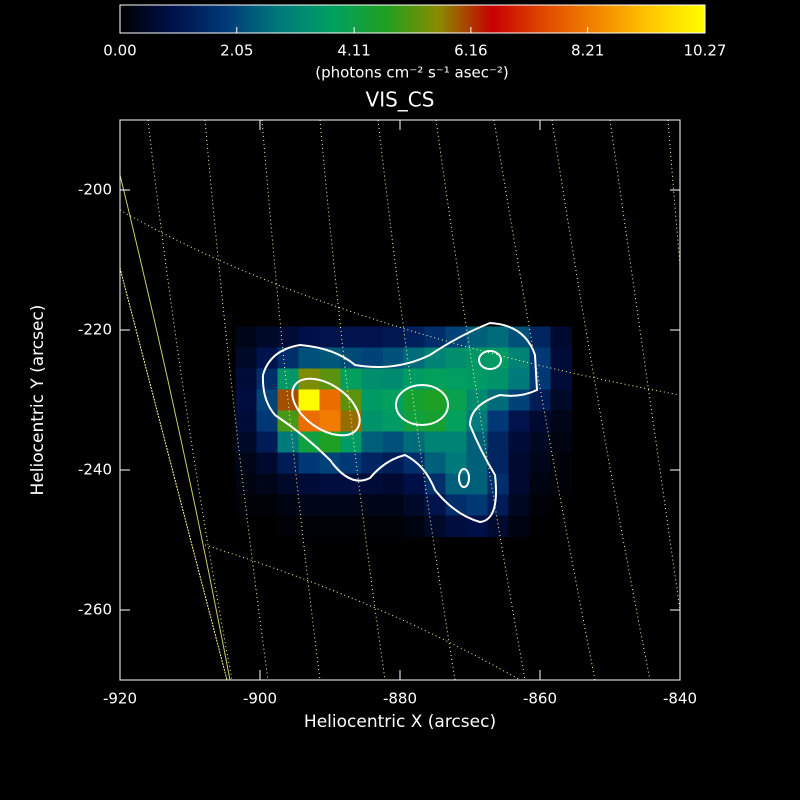  What do you see at coordinates (353, 51) in the screenshot?
I see `colorbar-tick-label: 4.11` at bounding box center [353, 51].